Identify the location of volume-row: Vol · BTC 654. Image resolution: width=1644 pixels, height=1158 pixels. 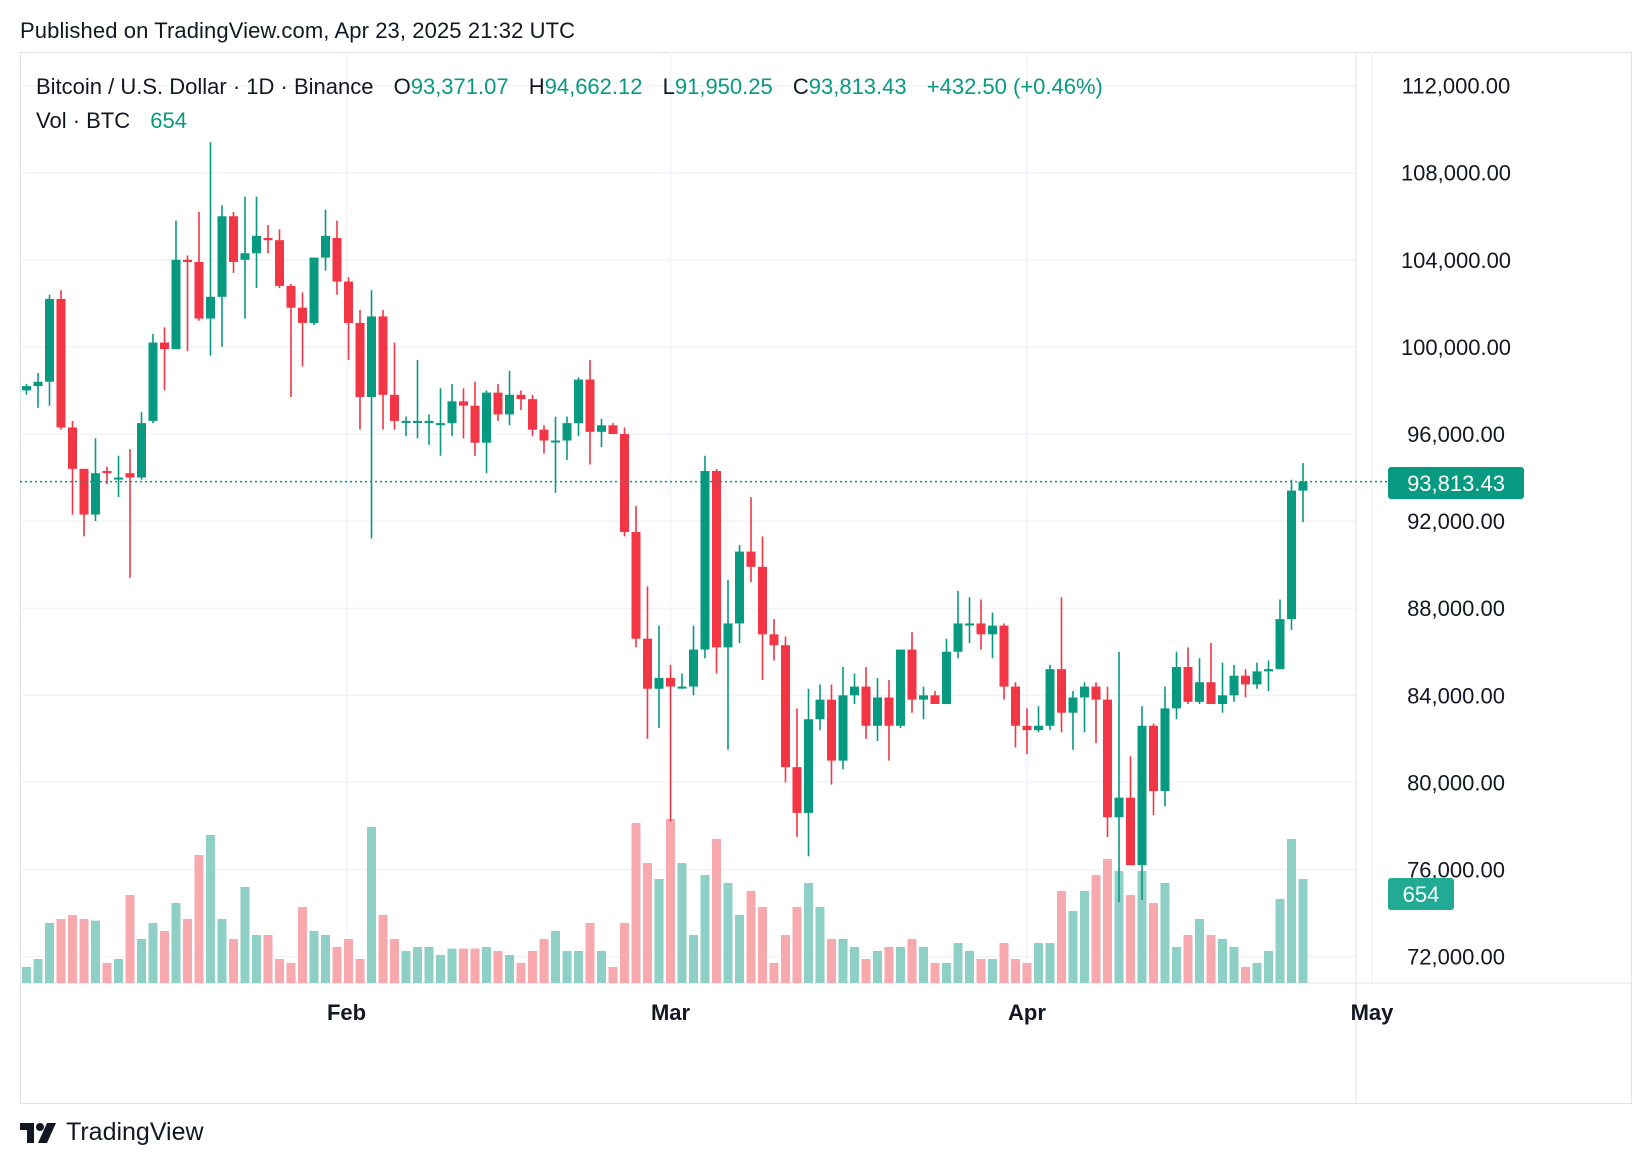
(569, 121).